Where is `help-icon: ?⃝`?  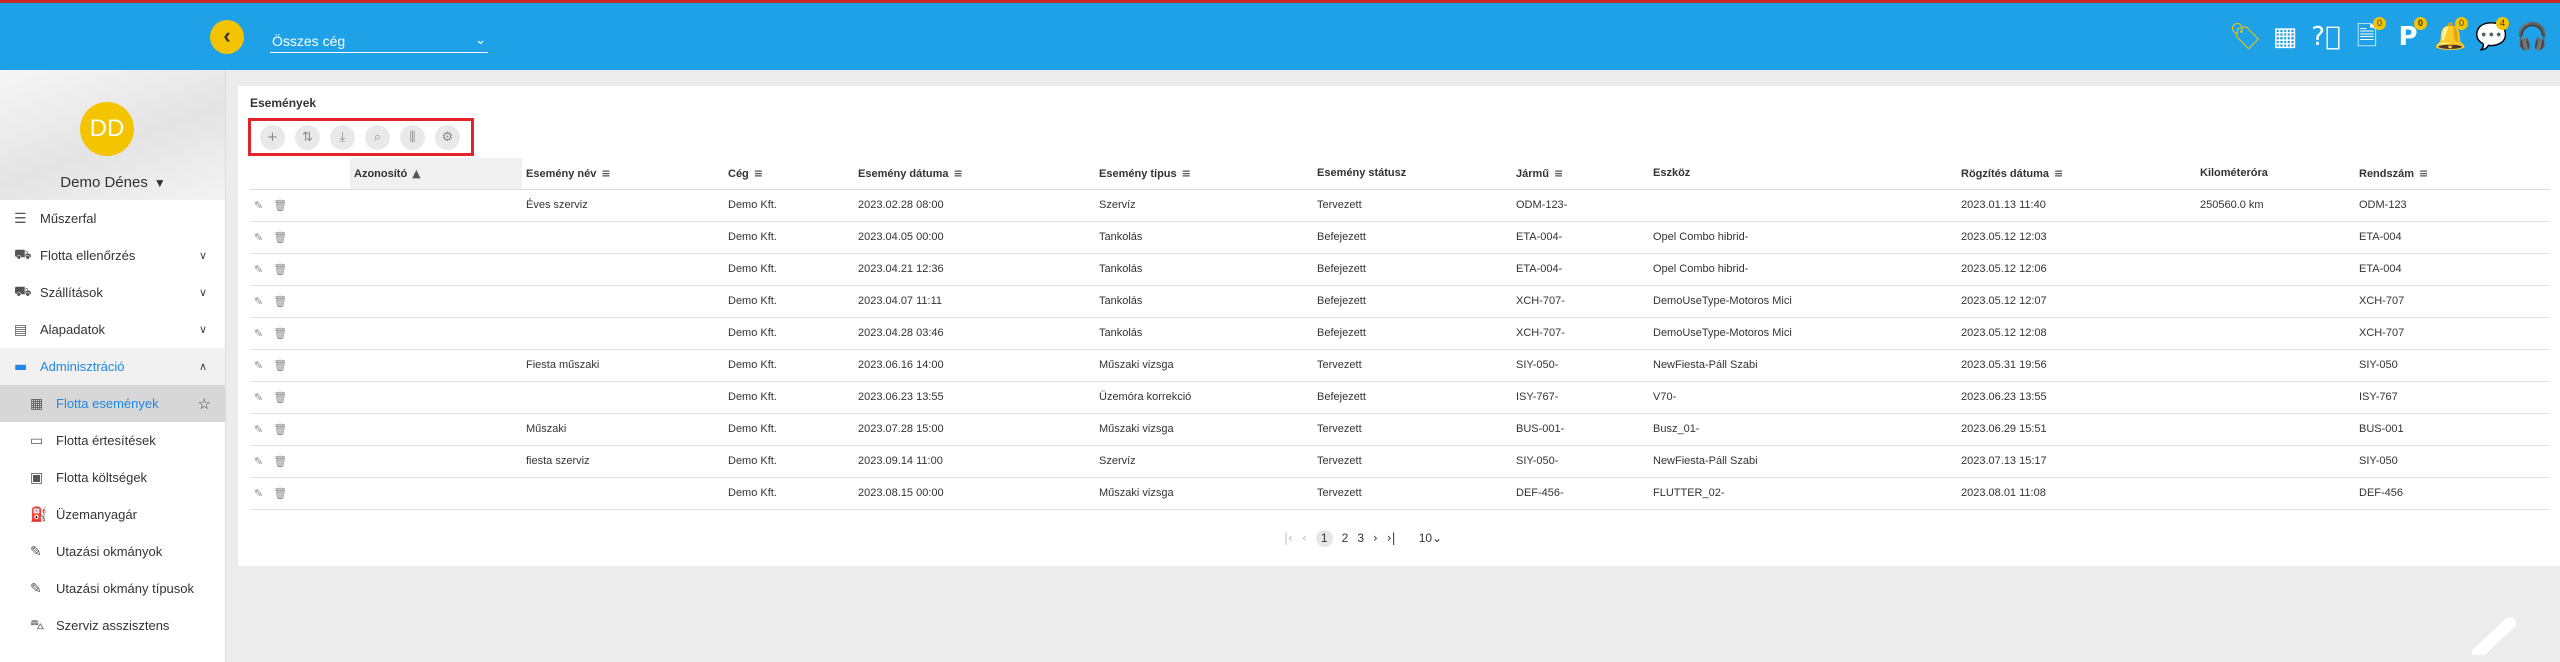
help-icon: ?⃝ is located at coordinates (2326, 37).